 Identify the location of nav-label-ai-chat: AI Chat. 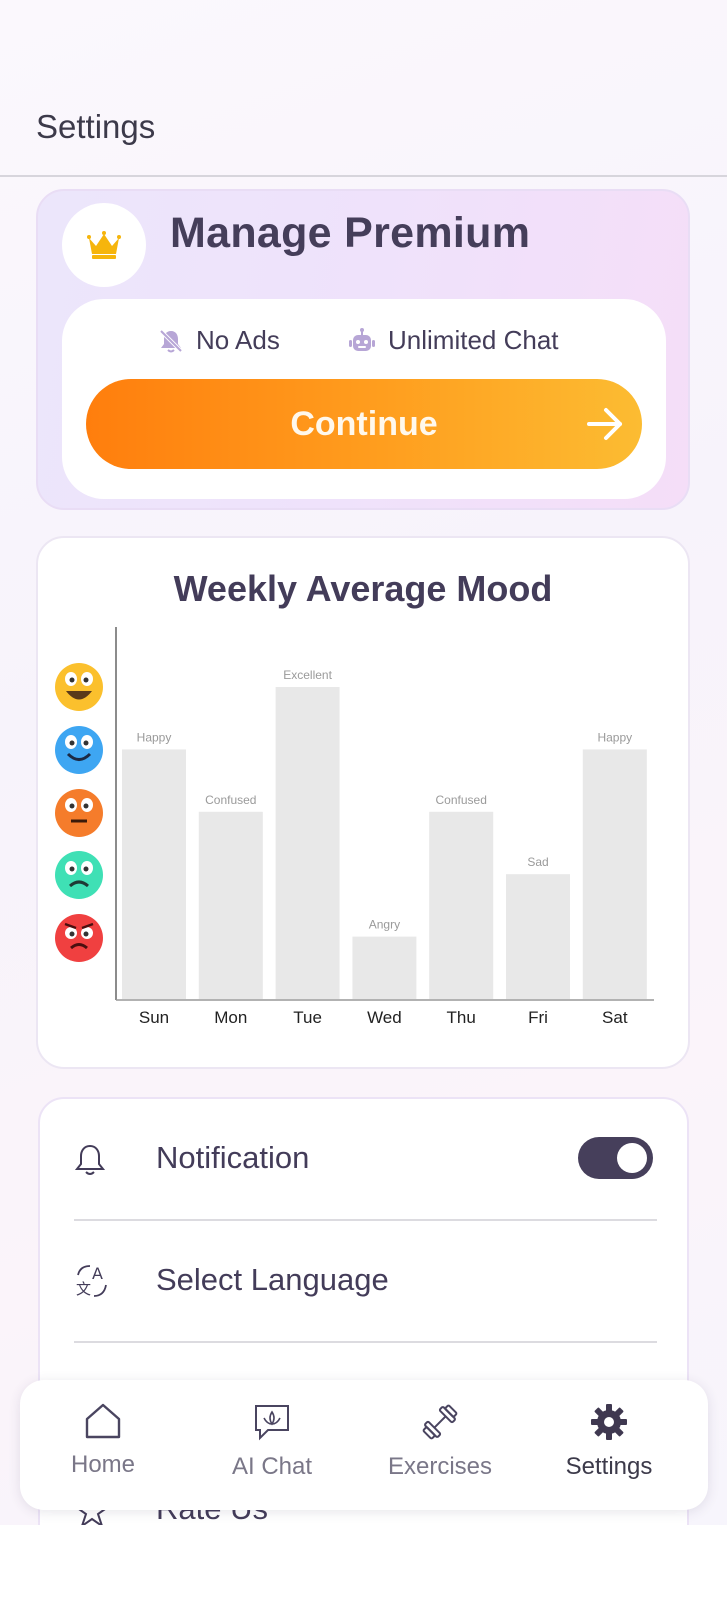
(272, 1466).